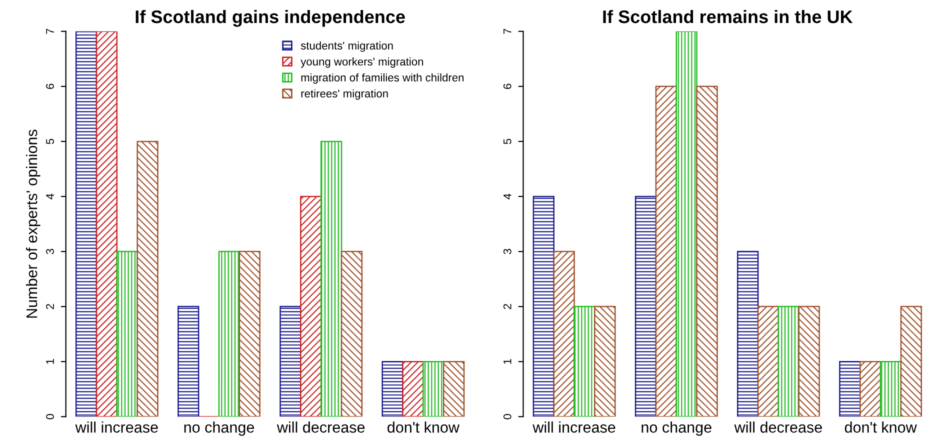  Describe the element at coordinates (362, 62) in the screenshot. I see `legend-label: young workers' migration` at that location.